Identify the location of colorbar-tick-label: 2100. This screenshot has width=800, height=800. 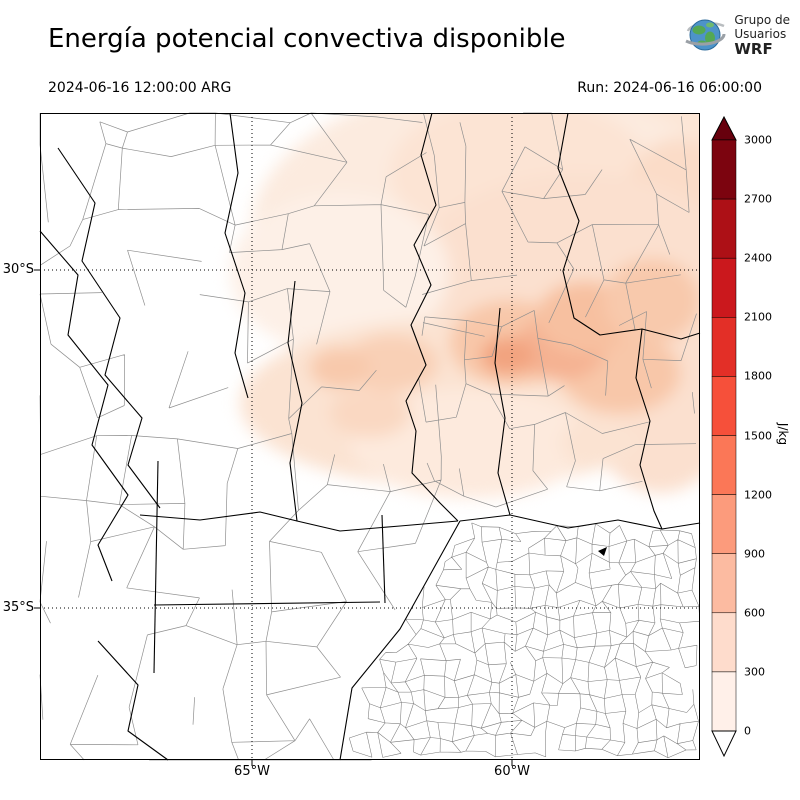
(758, 317).